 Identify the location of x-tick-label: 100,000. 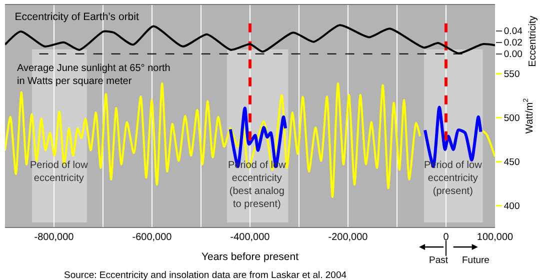
(495, 237).